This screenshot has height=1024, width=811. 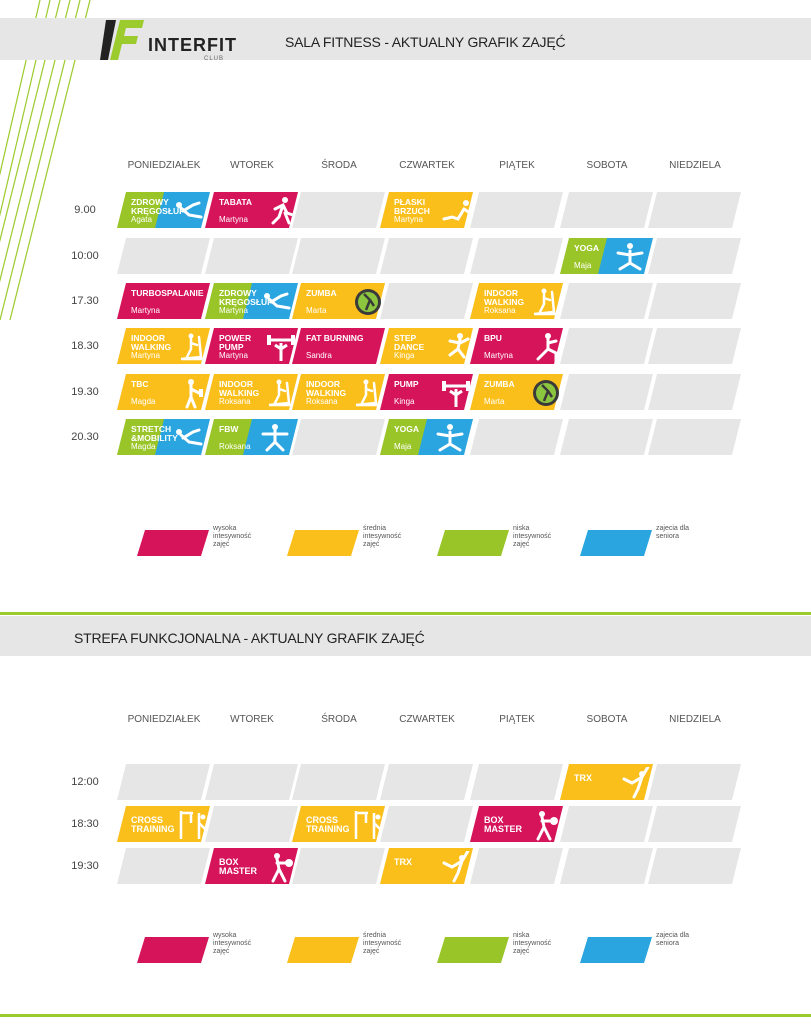 What do you see at coordinates (405, 613) in the screenshot?
I see `divider-line` at bounding box center [405, 613].